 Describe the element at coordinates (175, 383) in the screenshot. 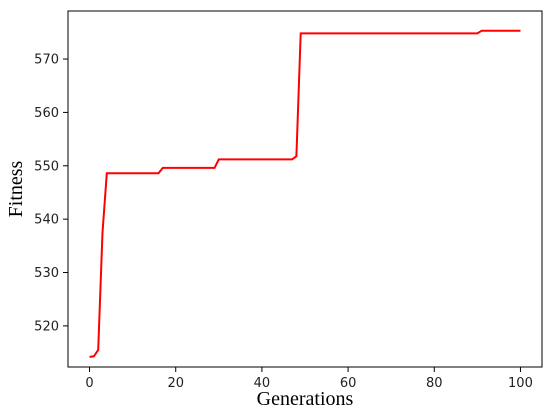

I see `x-tick-label: 20` at that location.